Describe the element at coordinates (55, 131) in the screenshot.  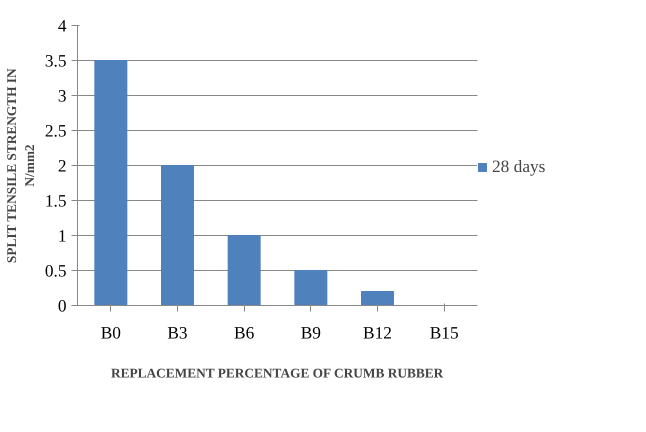
I see `y-tick-label: 2.5` at that location.